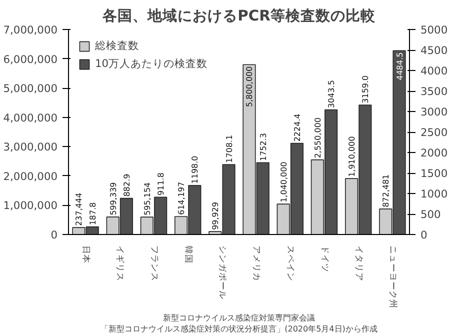 Image resolution: width=450 pixels, height=333 pixels. Describe the element at coordinates (30, 147) in the screenshot. I see `y-tick-label: 3,000,000` at that location.